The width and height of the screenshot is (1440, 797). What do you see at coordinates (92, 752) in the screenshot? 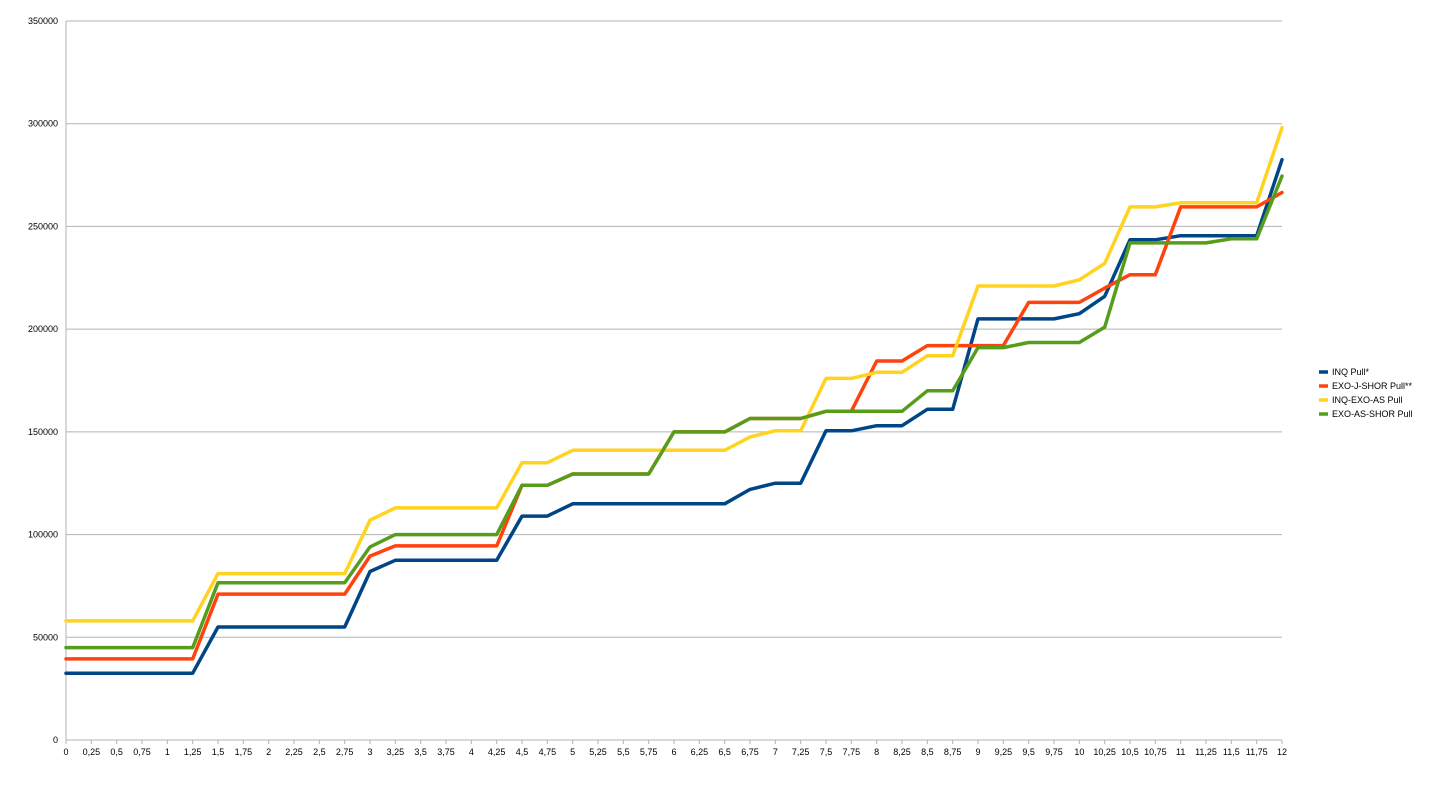
I see `x-tick-label: 0,25` at bounding box center [92, 752].